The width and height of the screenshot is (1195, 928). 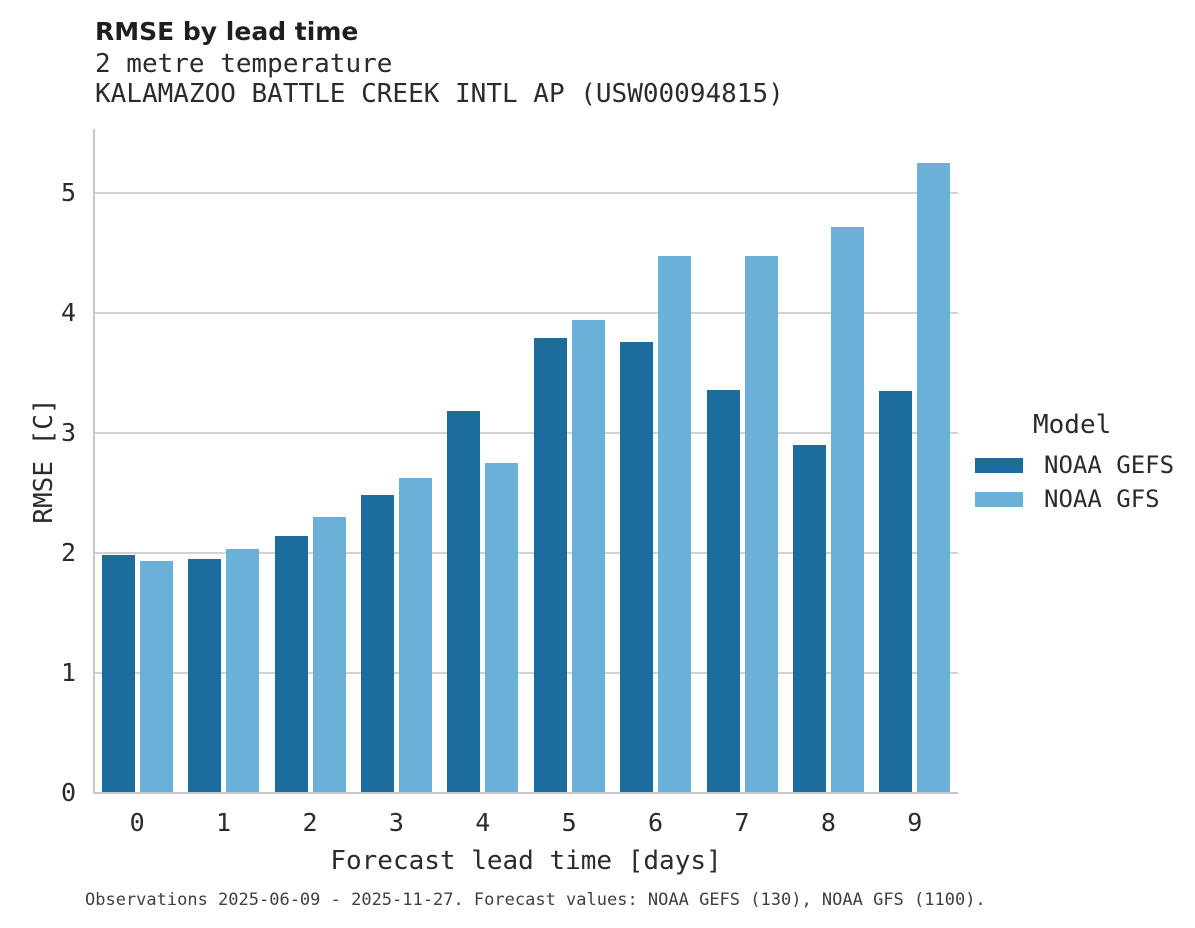 What do you see at coordinates (377, 644) in the screenshot?
I see `bar-noaa-gefs-lead3` at bounding box center [377, 644].